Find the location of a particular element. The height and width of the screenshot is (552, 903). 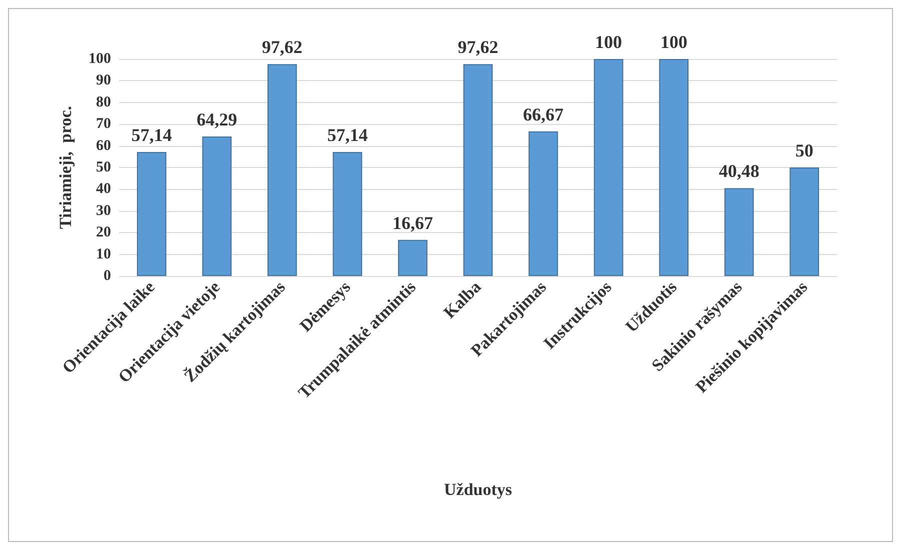

y-tick-label: 80 is located at coordinates (103, 102).